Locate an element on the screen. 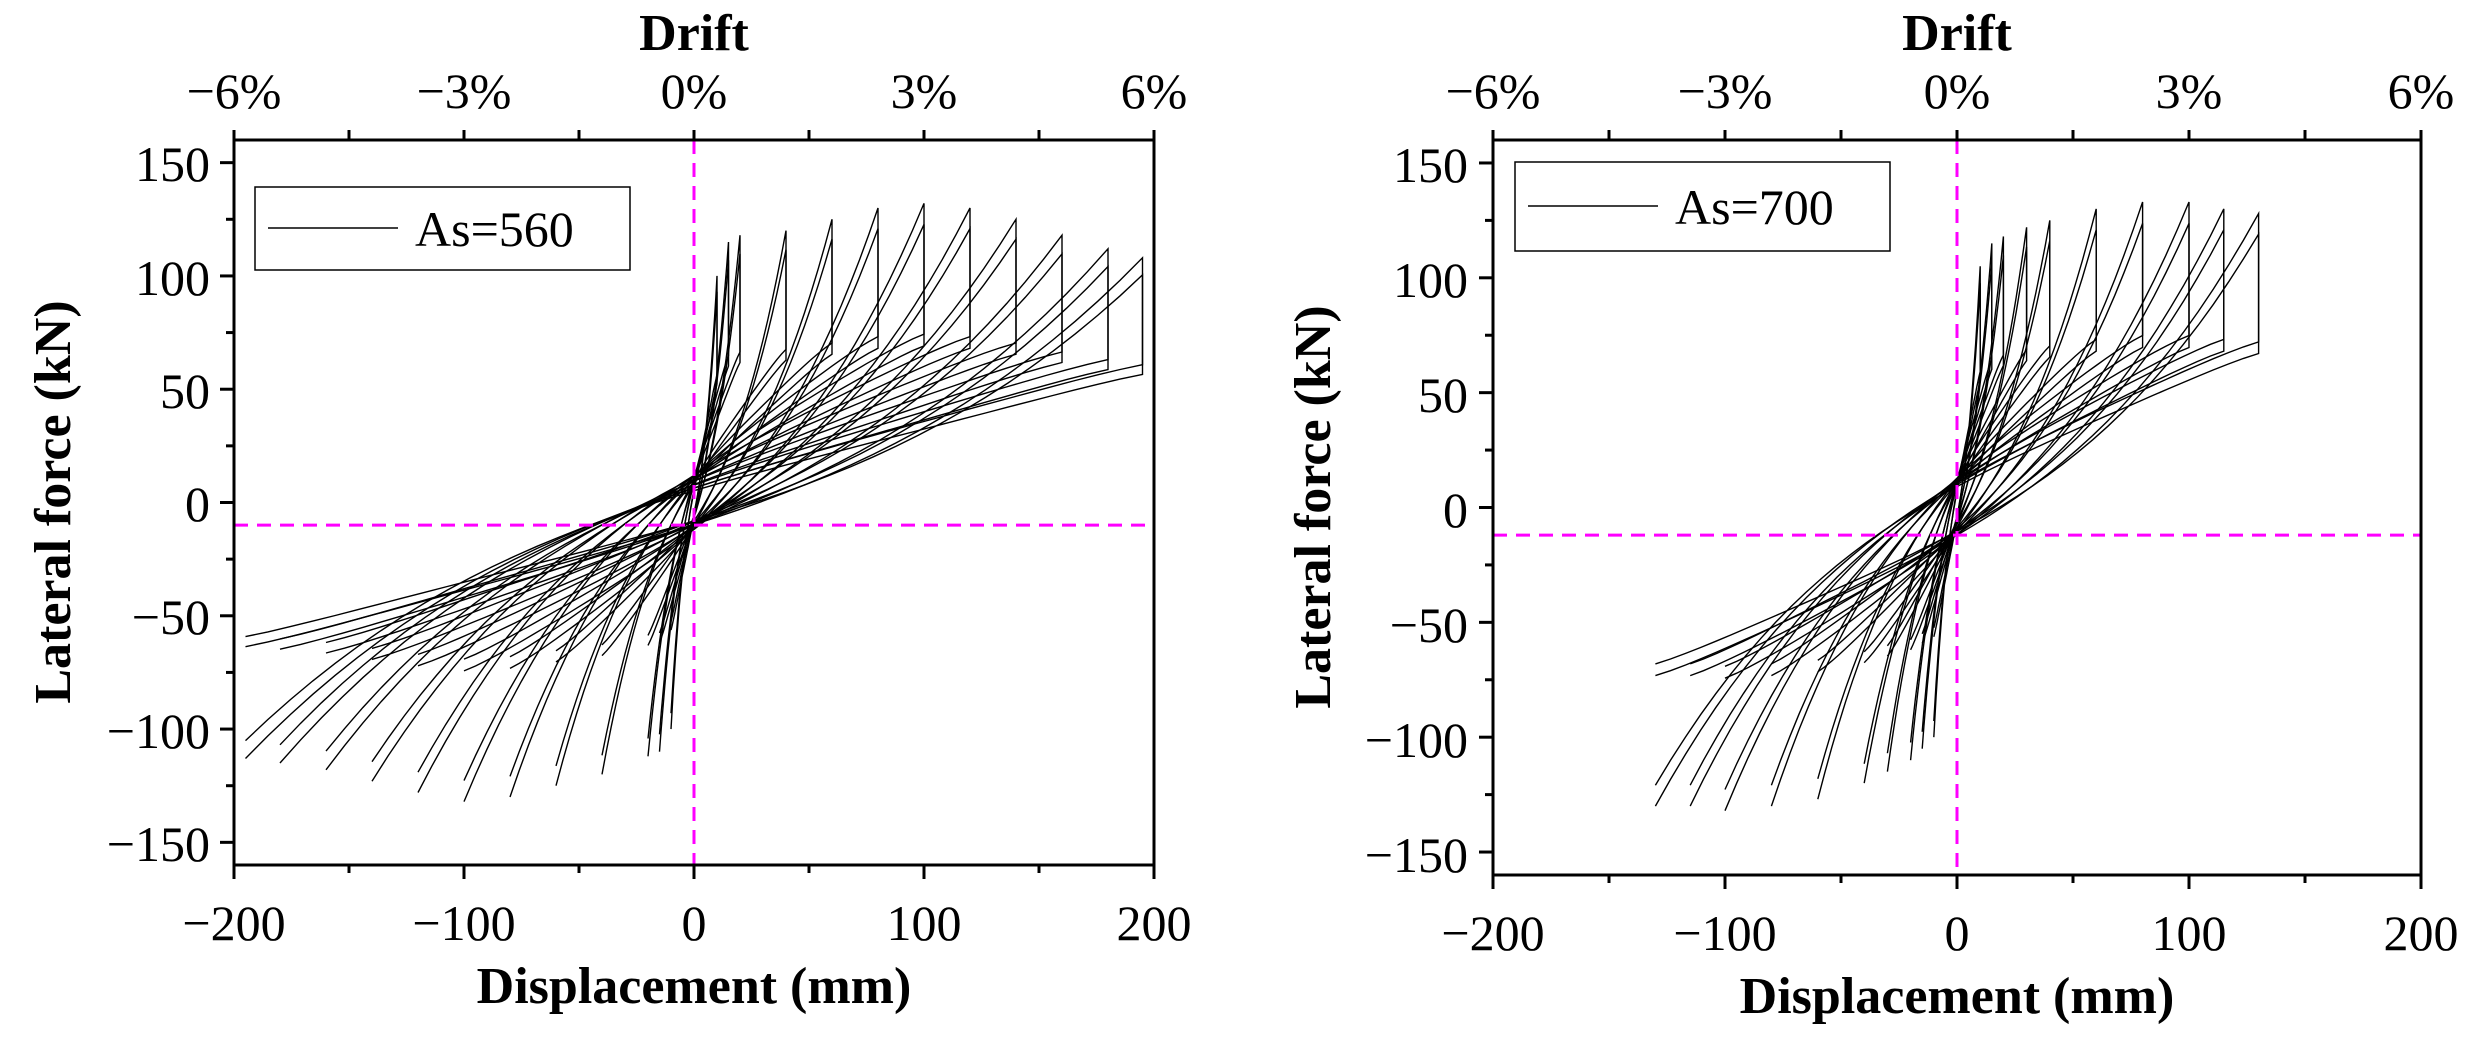 This screenshot has height=1053, width=2486. legend-label: As=560 is located at coordinates (494, 229).